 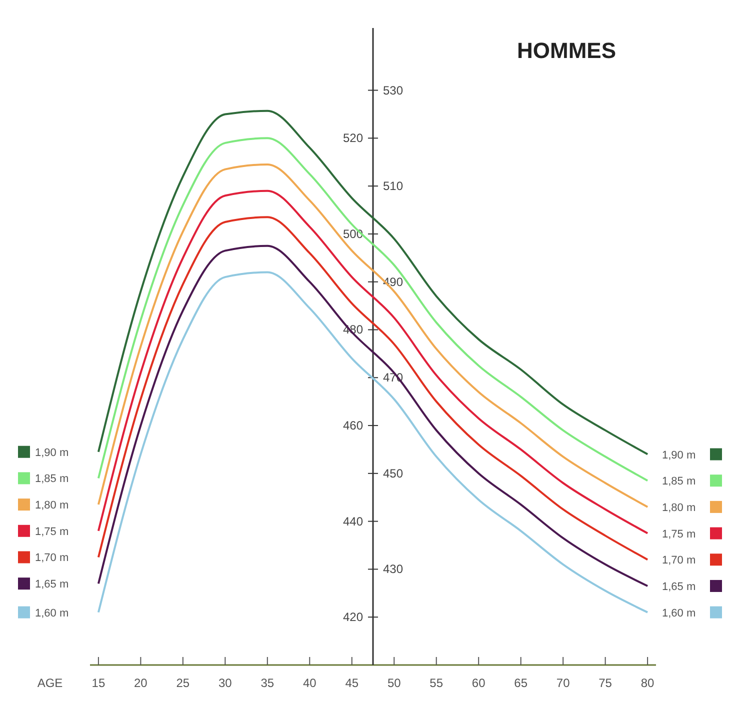 What do you see at coordinates (679, 560) in the screenshot?
I see `text: 1,70 m` at bounding box center [679, 560].